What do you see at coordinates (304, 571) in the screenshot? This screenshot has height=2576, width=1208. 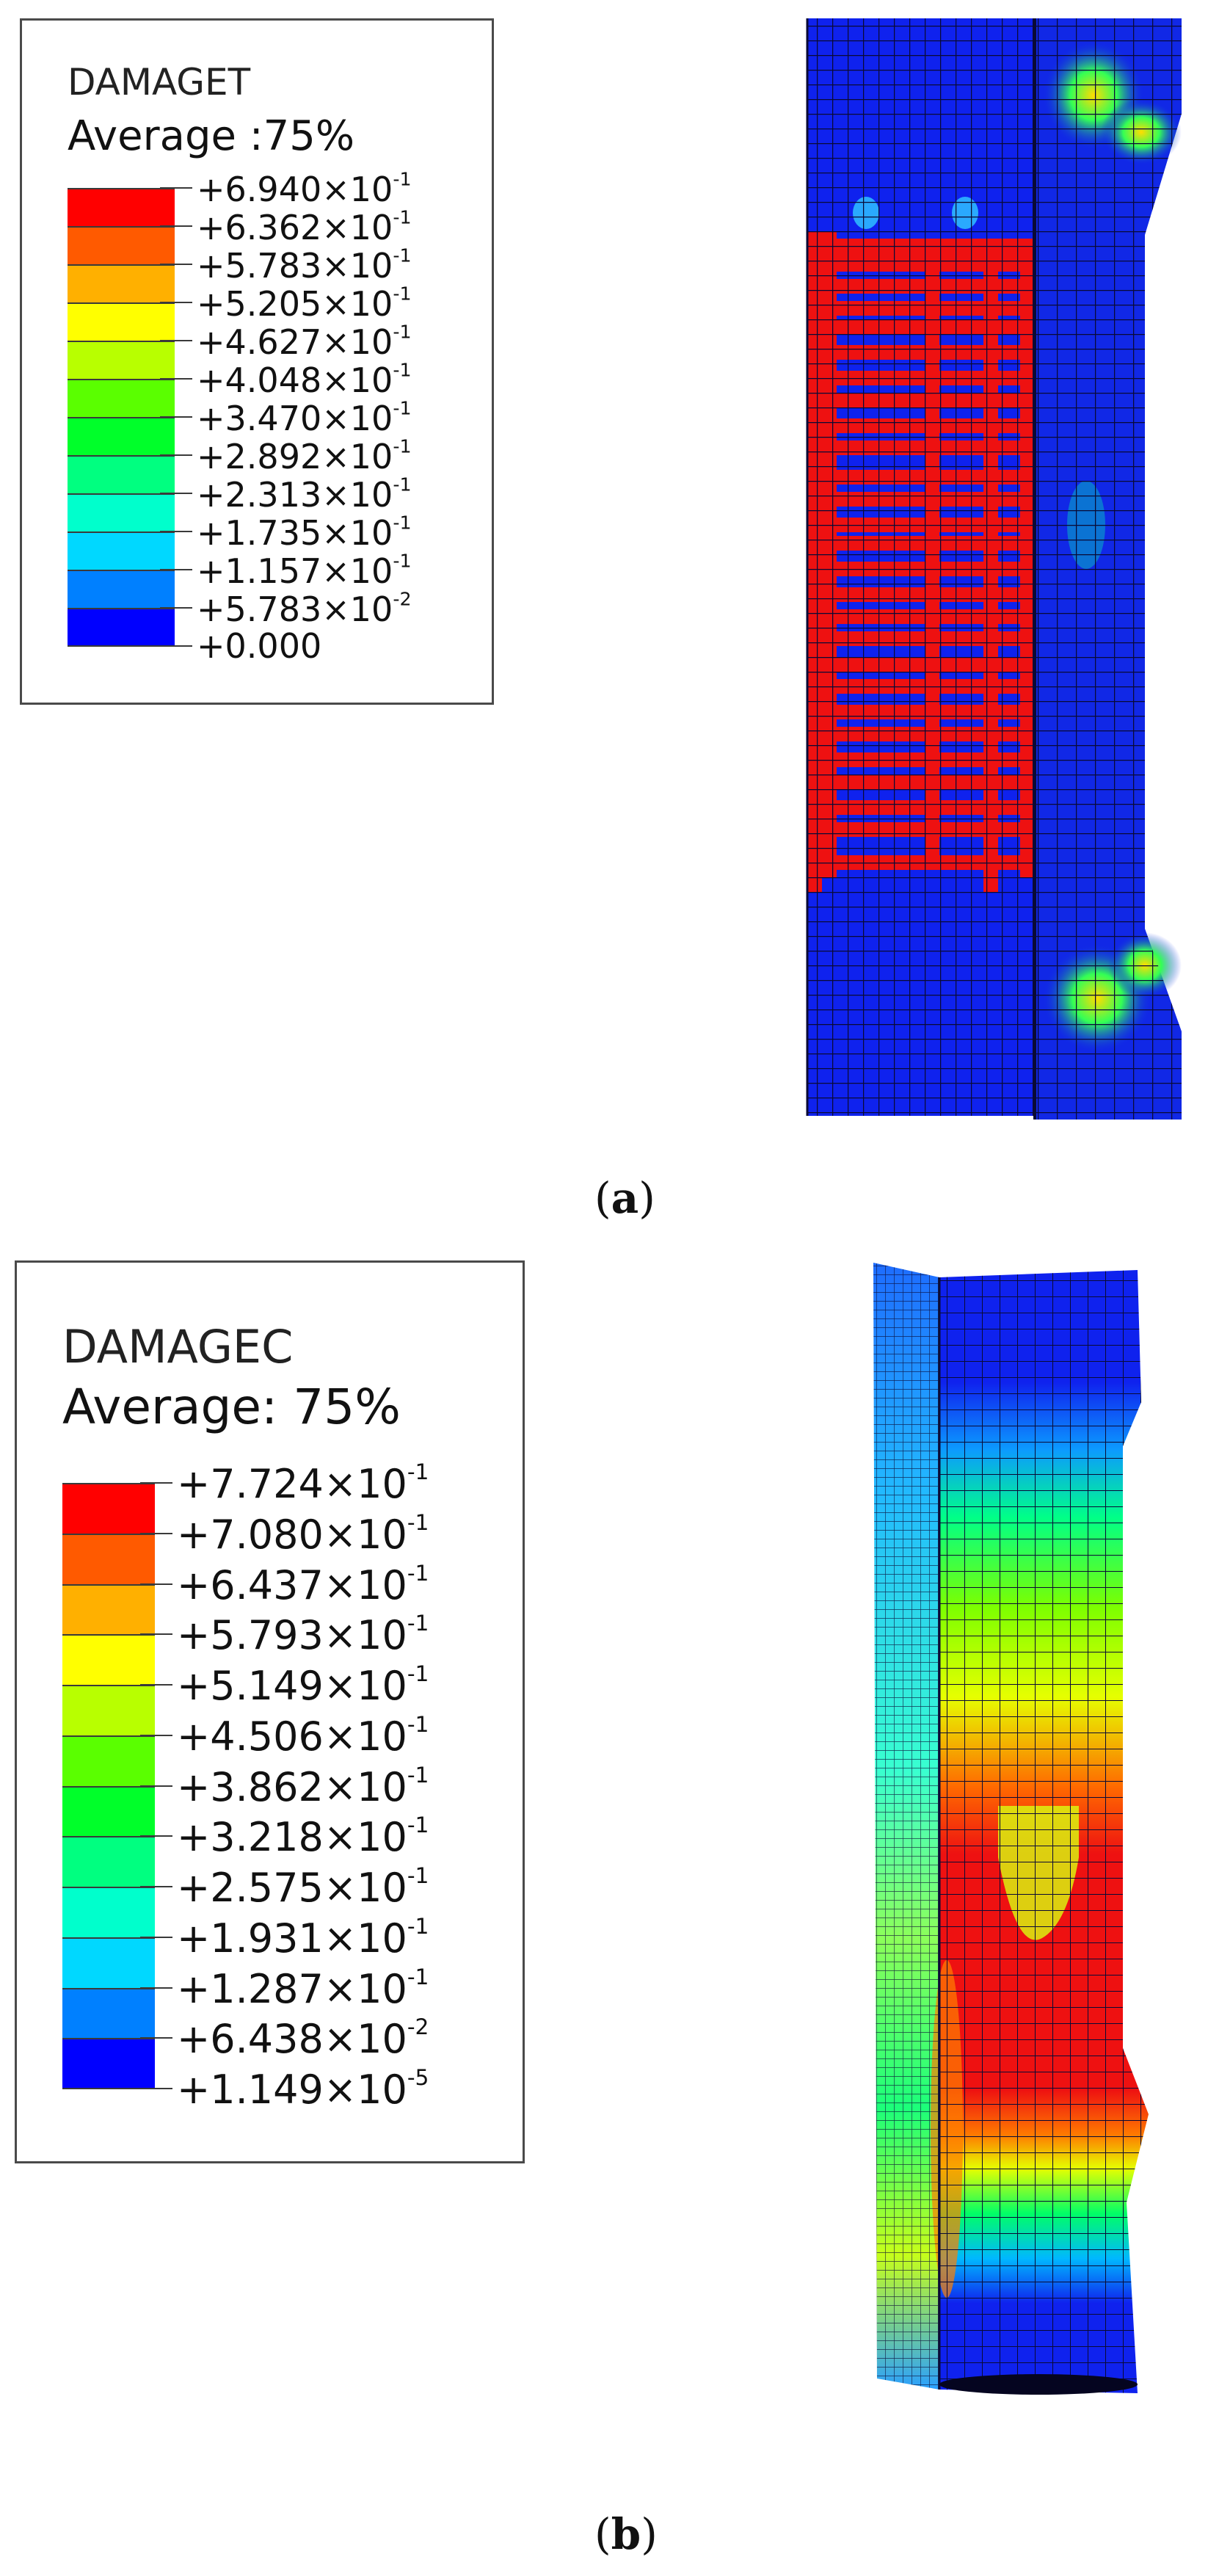 I see `legend-value-label: +1.157×10-1` at bounding box center [304, 571].